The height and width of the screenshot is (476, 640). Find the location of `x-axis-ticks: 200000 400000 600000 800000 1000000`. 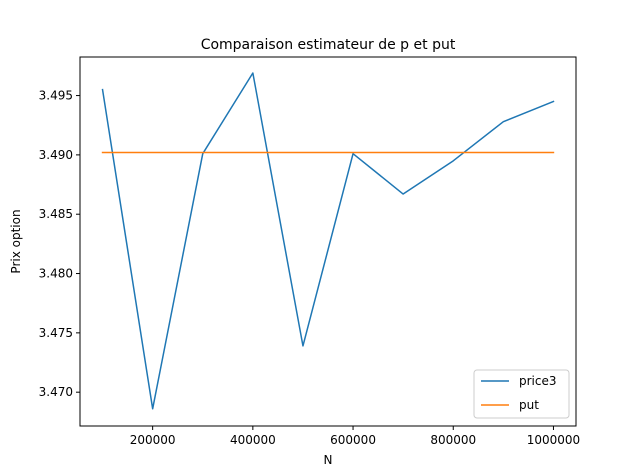

x-axis-ticks: 200000 400000 600000 800000 1000000 is located at coordinates (355, 436).